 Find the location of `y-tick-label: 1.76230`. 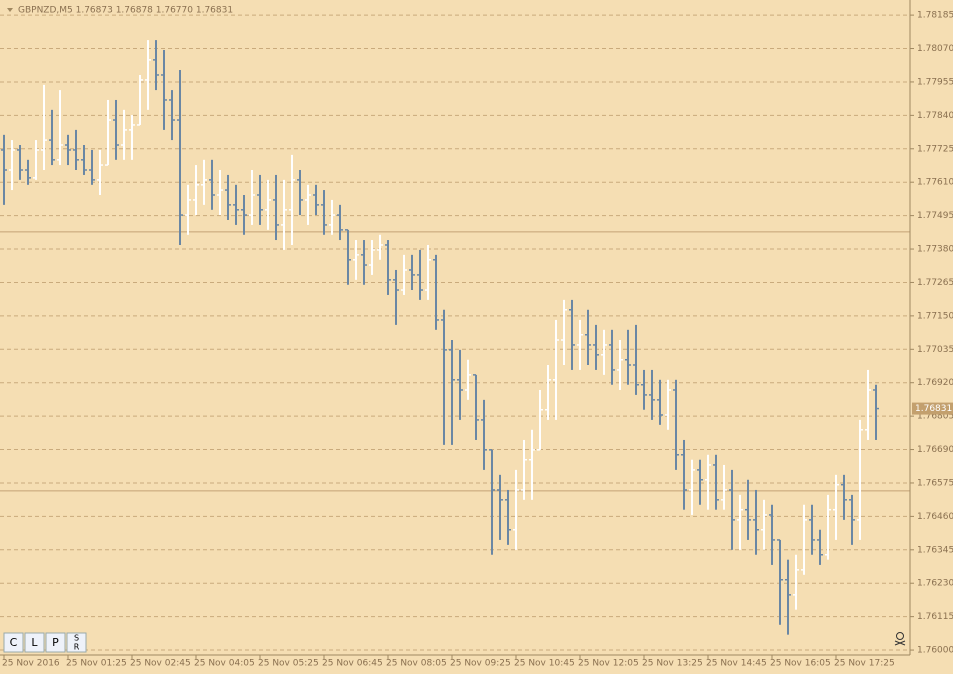

y-tick-label: 1.76230 is located at coordinates (935, 584).